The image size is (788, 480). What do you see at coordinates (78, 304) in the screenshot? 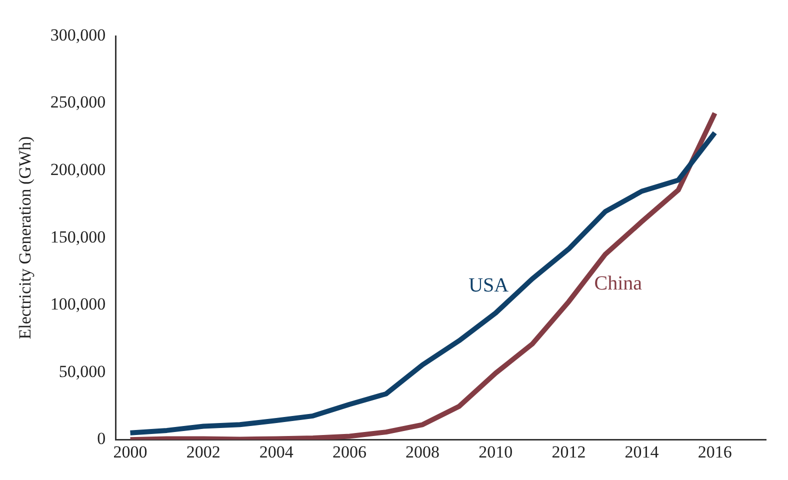
I see `y-tick-label: 100,000` at bounding box center [78, 304].